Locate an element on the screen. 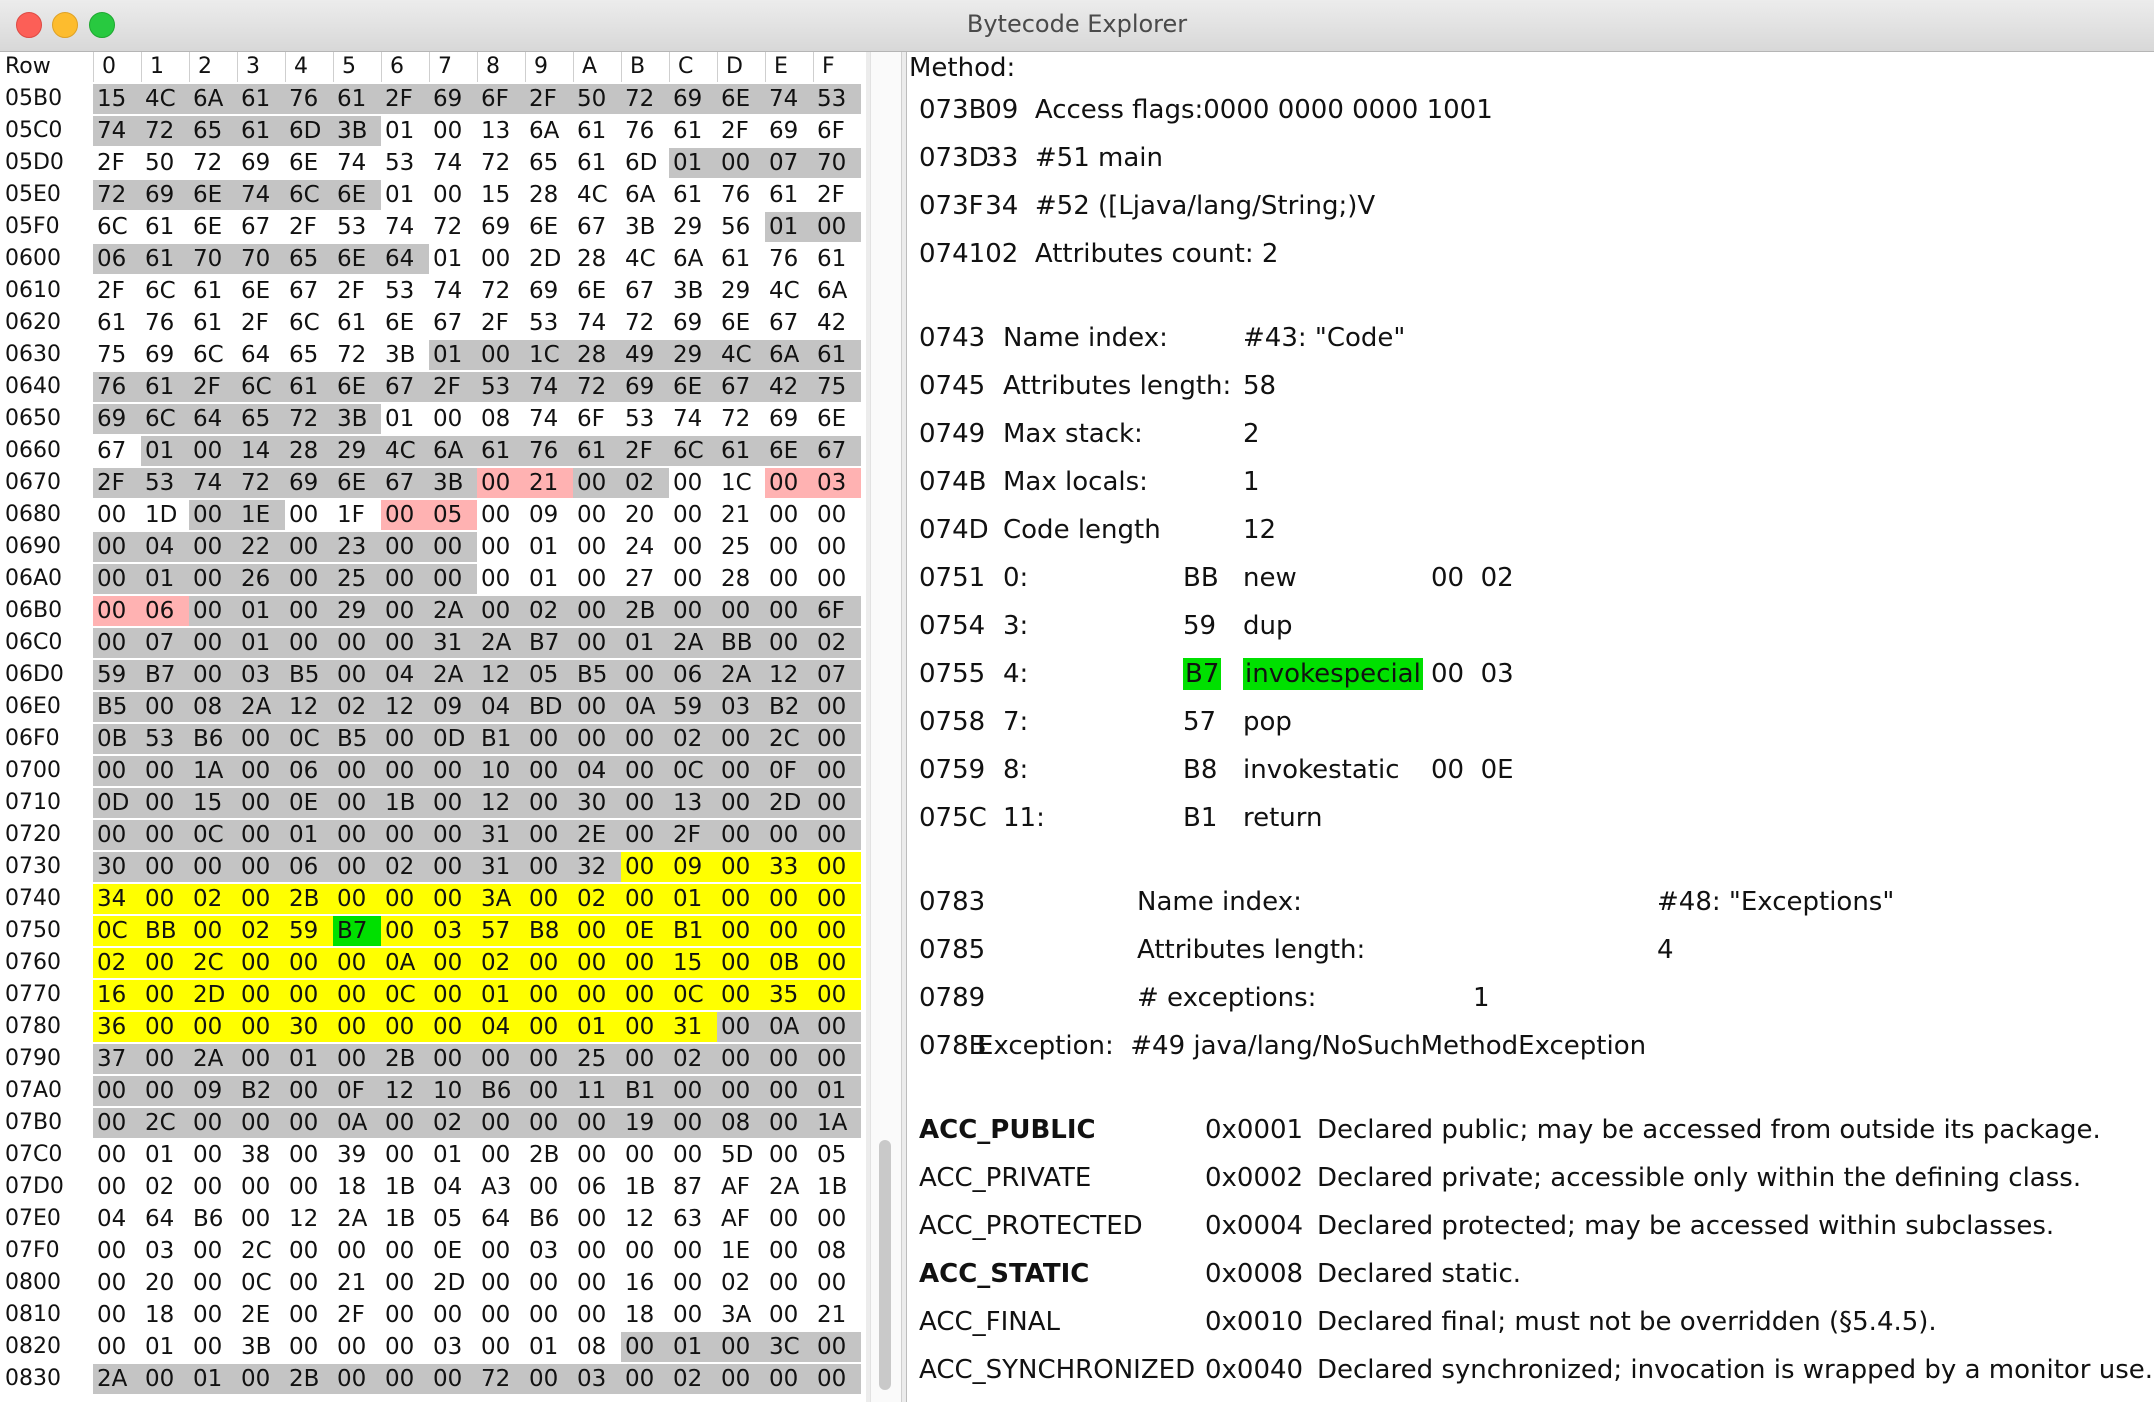  hex-byte-cell: 15 is located at coordinates (496, 195).